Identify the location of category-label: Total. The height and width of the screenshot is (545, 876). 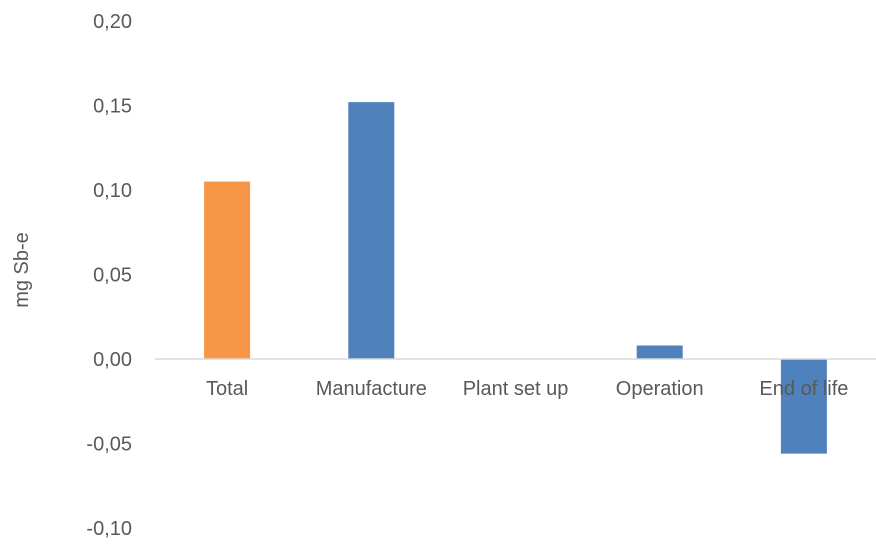
(227, 389).